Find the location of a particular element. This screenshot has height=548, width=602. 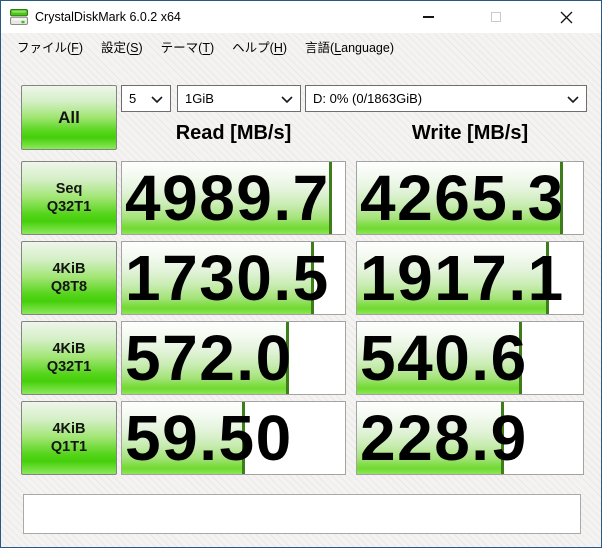

close-icon is located at coordinates (566, 17).